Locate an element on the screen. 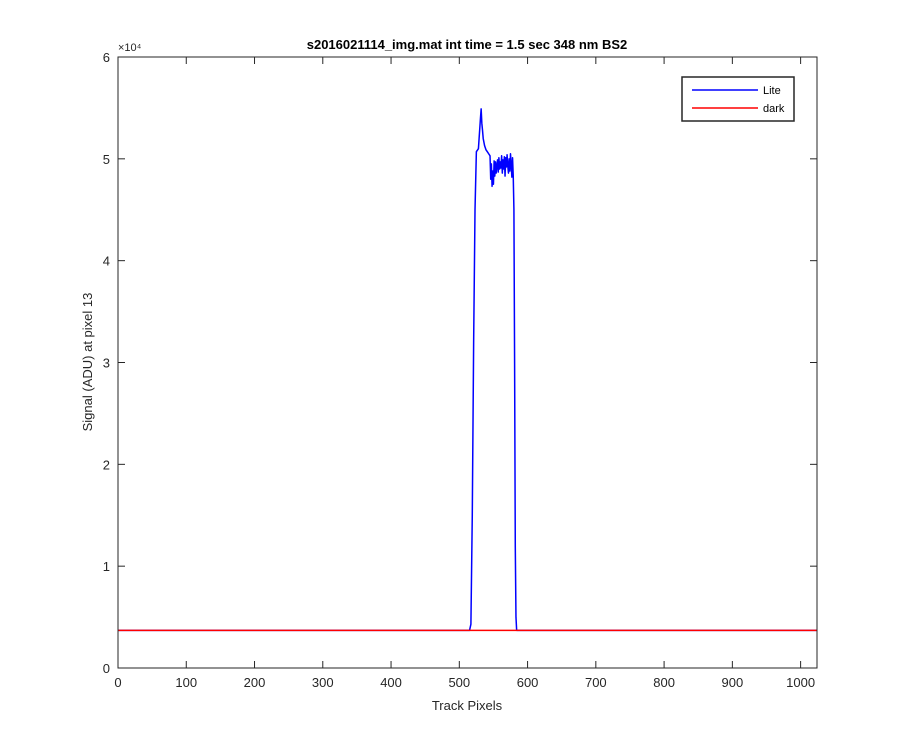  x-tick-label: 0 is located at coordinates (117, 682).